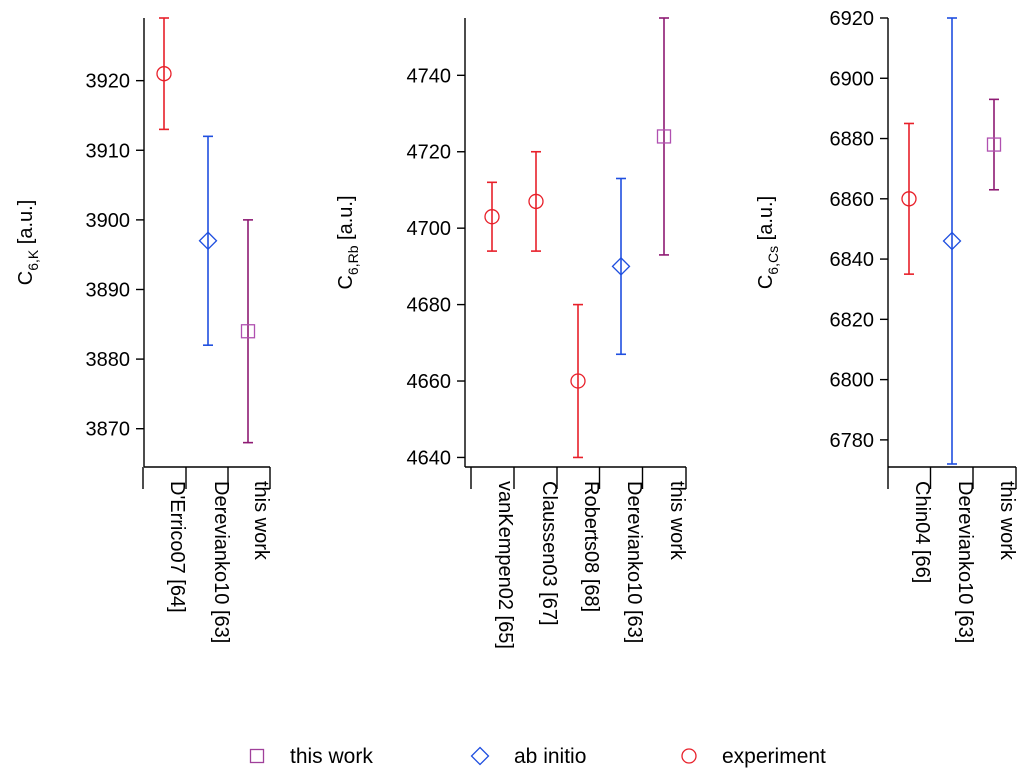 This screenshot has height=779, width=1024. I want to click on category-label-roberts08-68: Roberts08 [68], so click(591, 546).